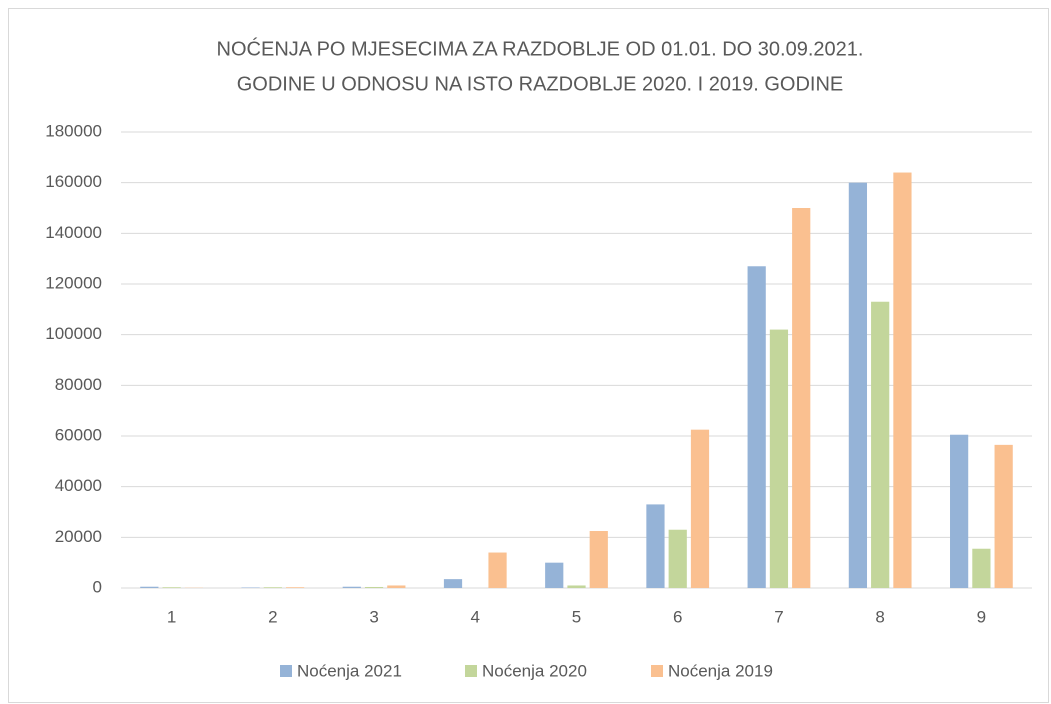 This screenshot has width=1051, height=704. Describe the element at coordinates (720, 670) in the screenshot. I see `legend-label: Noćenja 2019` at that location.